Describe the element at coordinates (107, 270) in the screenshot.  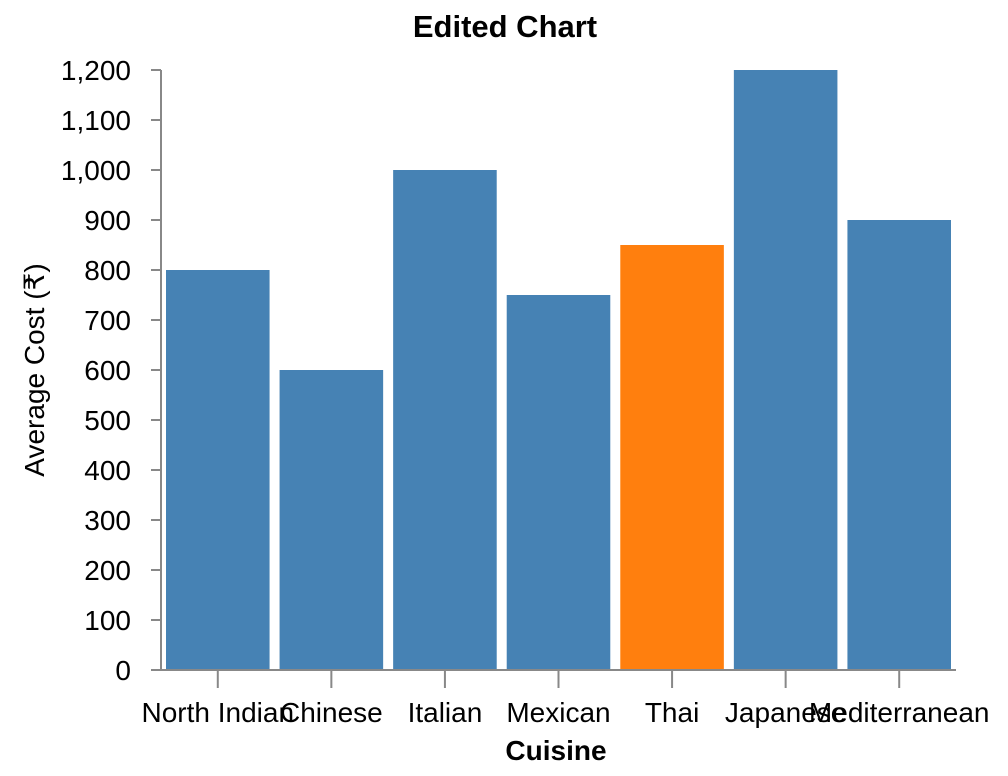
I see `y-tick-label: 800` at that location.